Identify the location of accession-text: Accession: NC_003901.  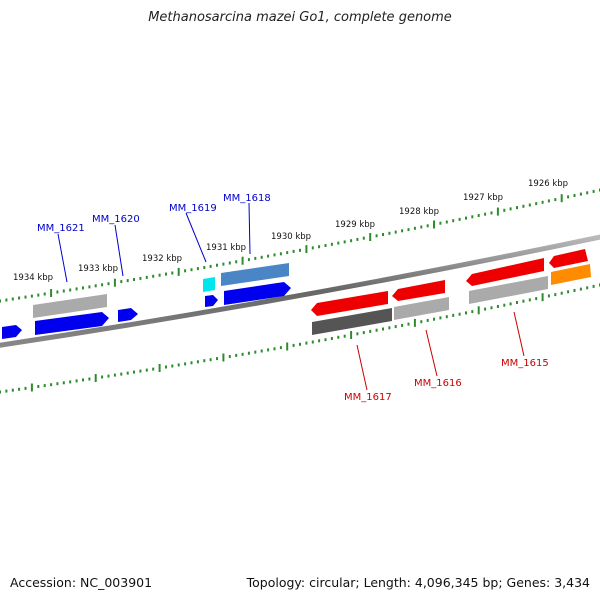
(81, 582).